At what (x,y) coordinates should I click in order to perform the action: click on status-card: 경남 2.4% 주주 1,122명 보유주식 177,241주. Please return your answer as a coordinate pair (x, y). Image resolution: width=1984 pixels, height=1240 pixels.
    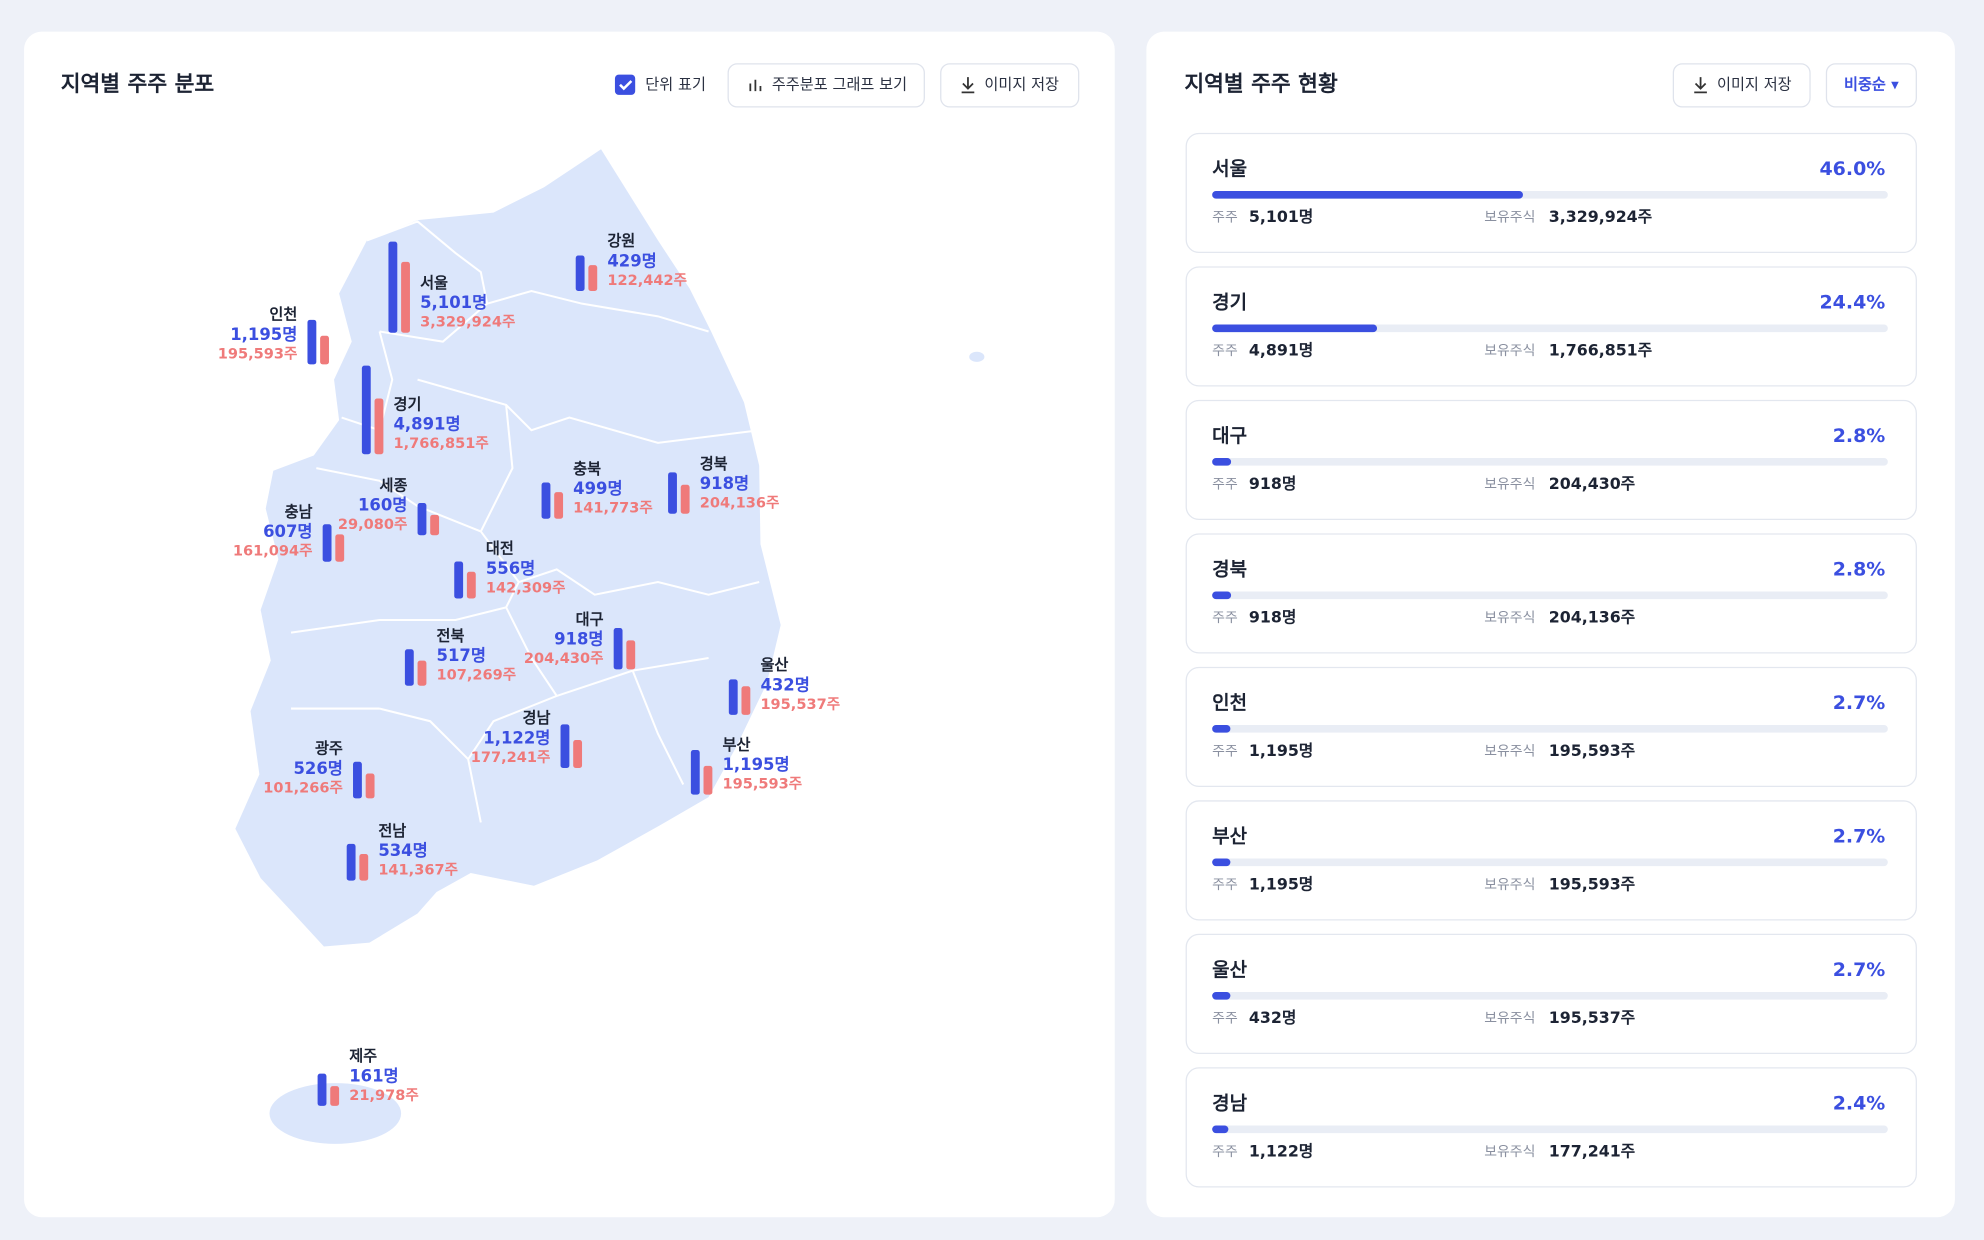
    Looking at the image, I should click on (1551, 1127).